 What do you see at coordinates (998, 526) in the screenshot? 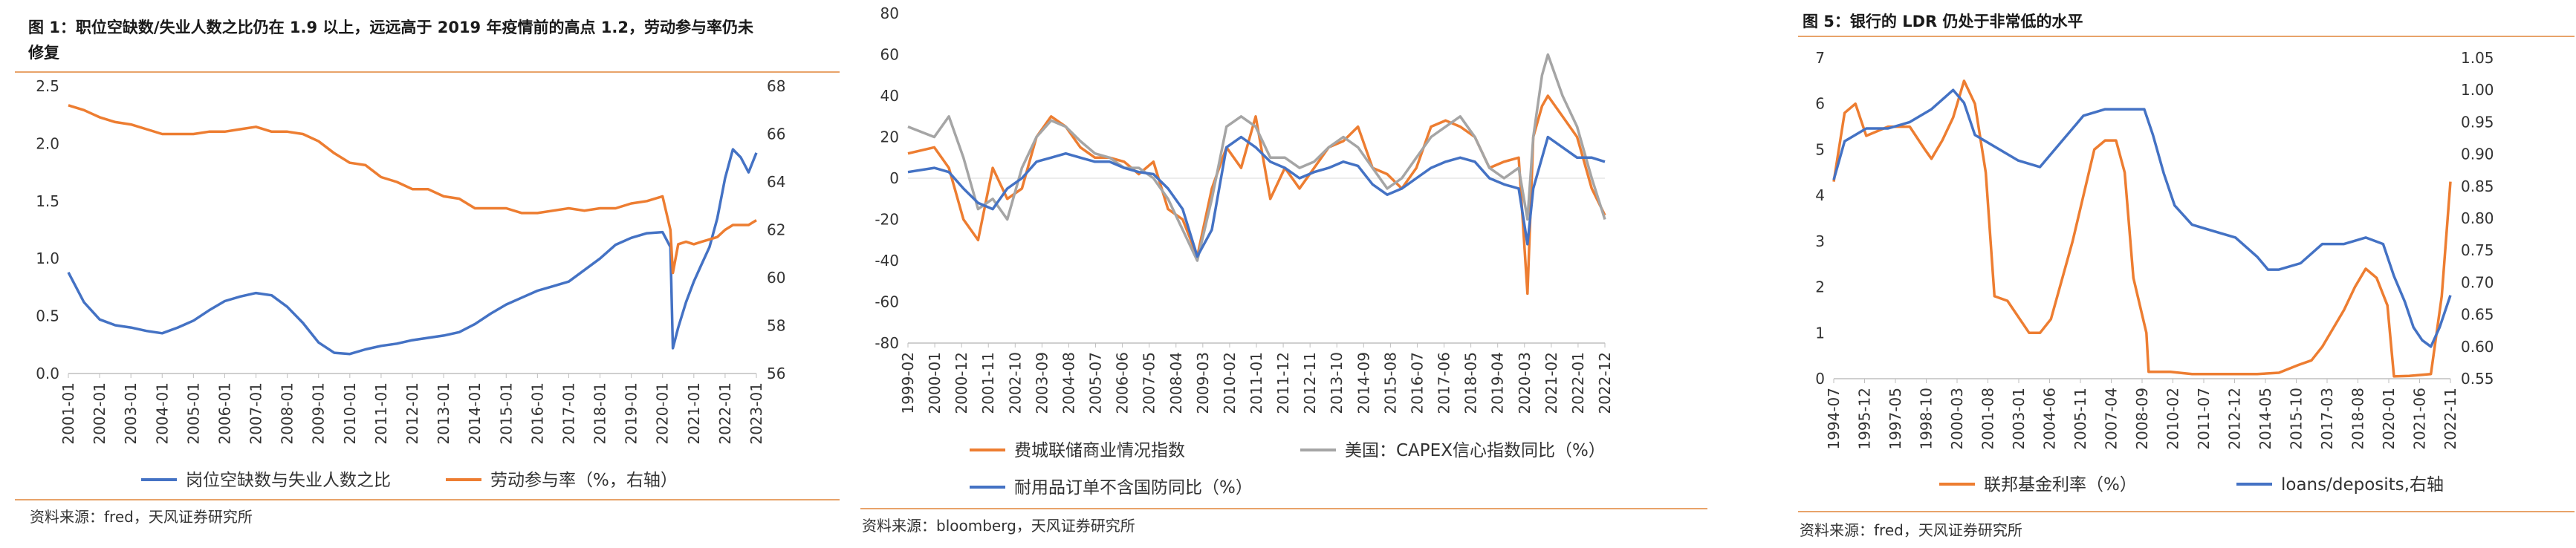
I see `chart-2-source: 资料来源：bloomberg，天风证券研究所` at bounding box center [998, 526].